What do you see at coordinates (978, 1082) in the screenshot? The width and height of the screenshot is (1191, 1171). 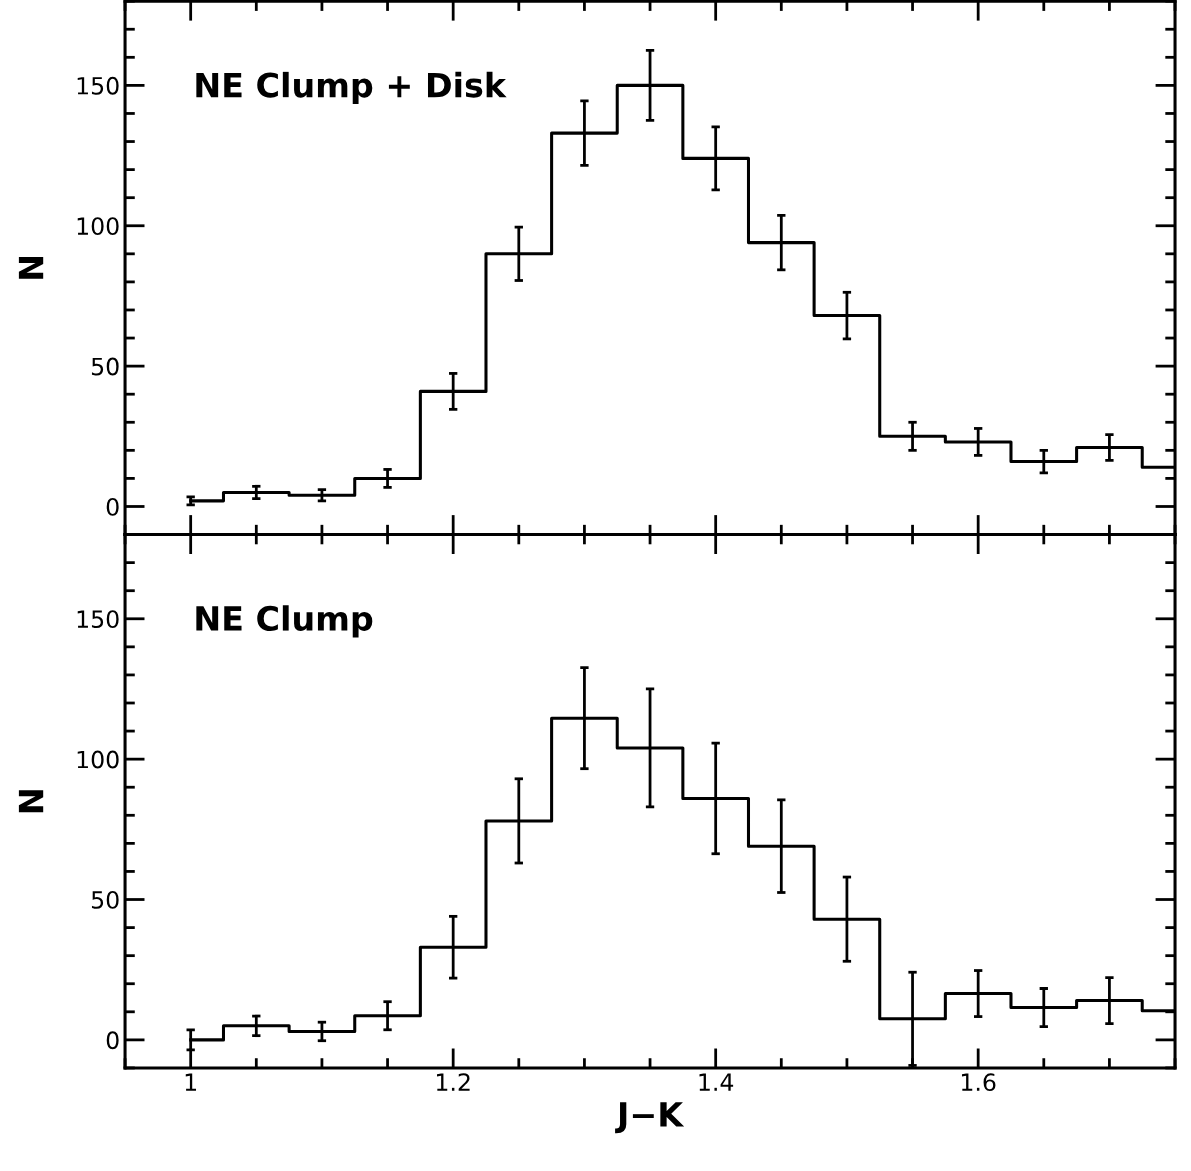 I see `x-tick-label: 1.6` at bounding box center [978, 1082].